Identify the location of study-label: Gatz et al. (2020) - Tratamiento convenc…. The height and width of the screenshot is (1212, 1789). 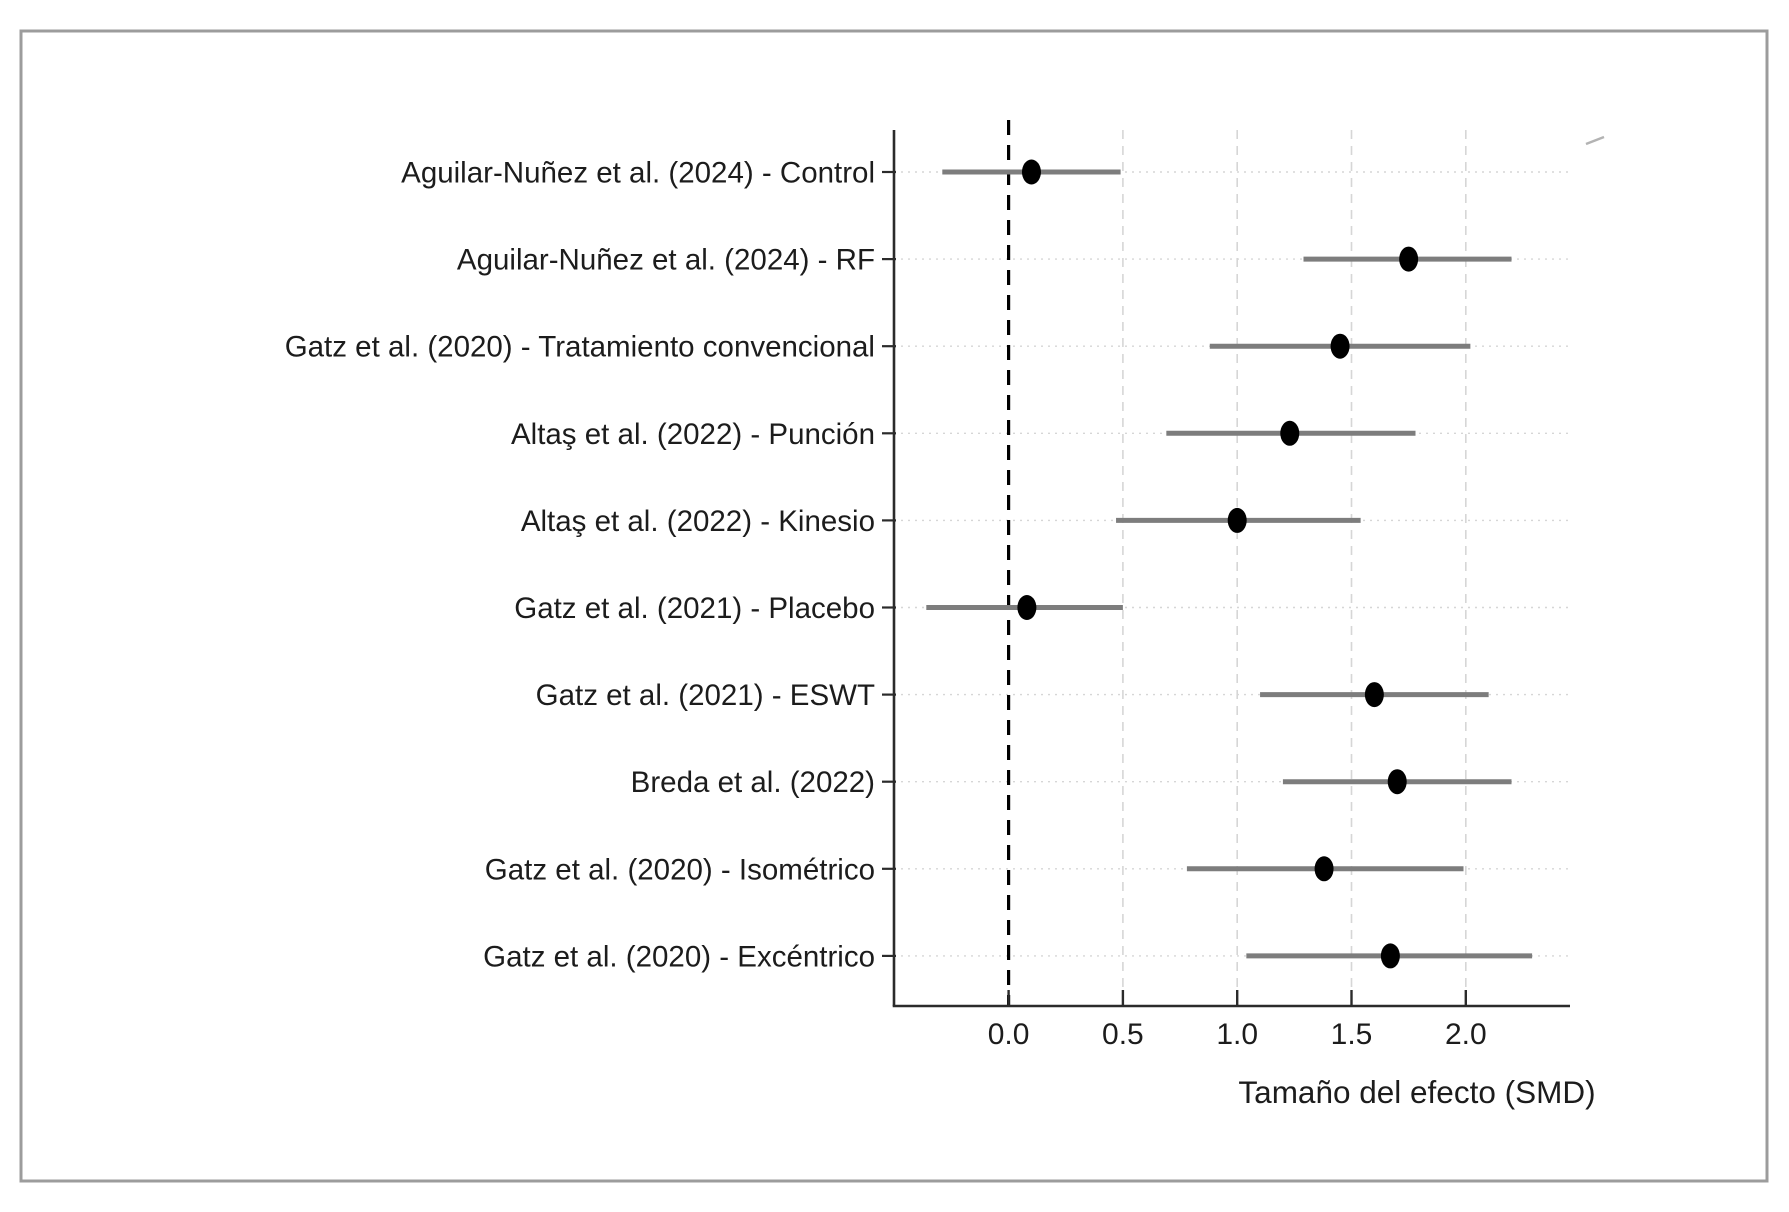
(580, 347).